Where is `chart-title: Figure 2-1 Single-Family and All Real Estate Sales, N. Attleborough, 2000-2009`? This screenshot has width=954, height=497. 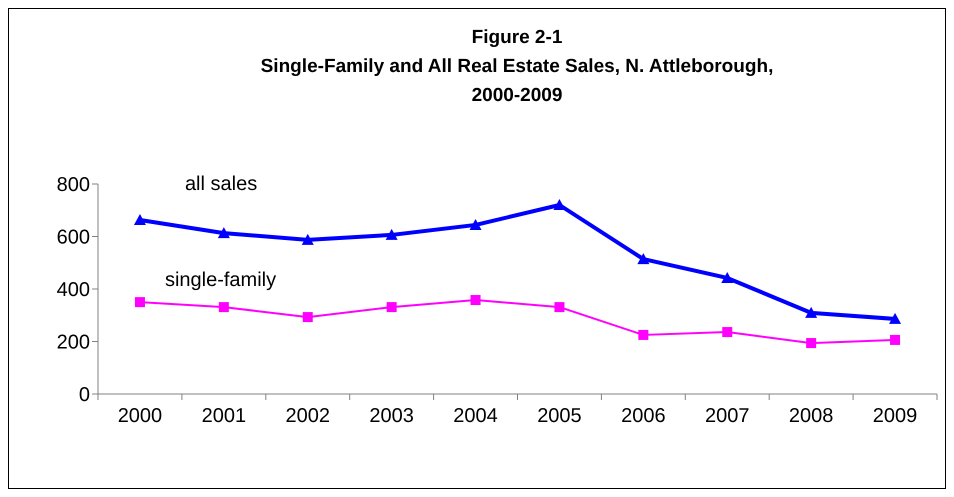
chart-title: Figure 2-1 Single-Family and All Real Estate Sales, N. Attleborough, 2000-2009 is located at coordinates (517, 67).